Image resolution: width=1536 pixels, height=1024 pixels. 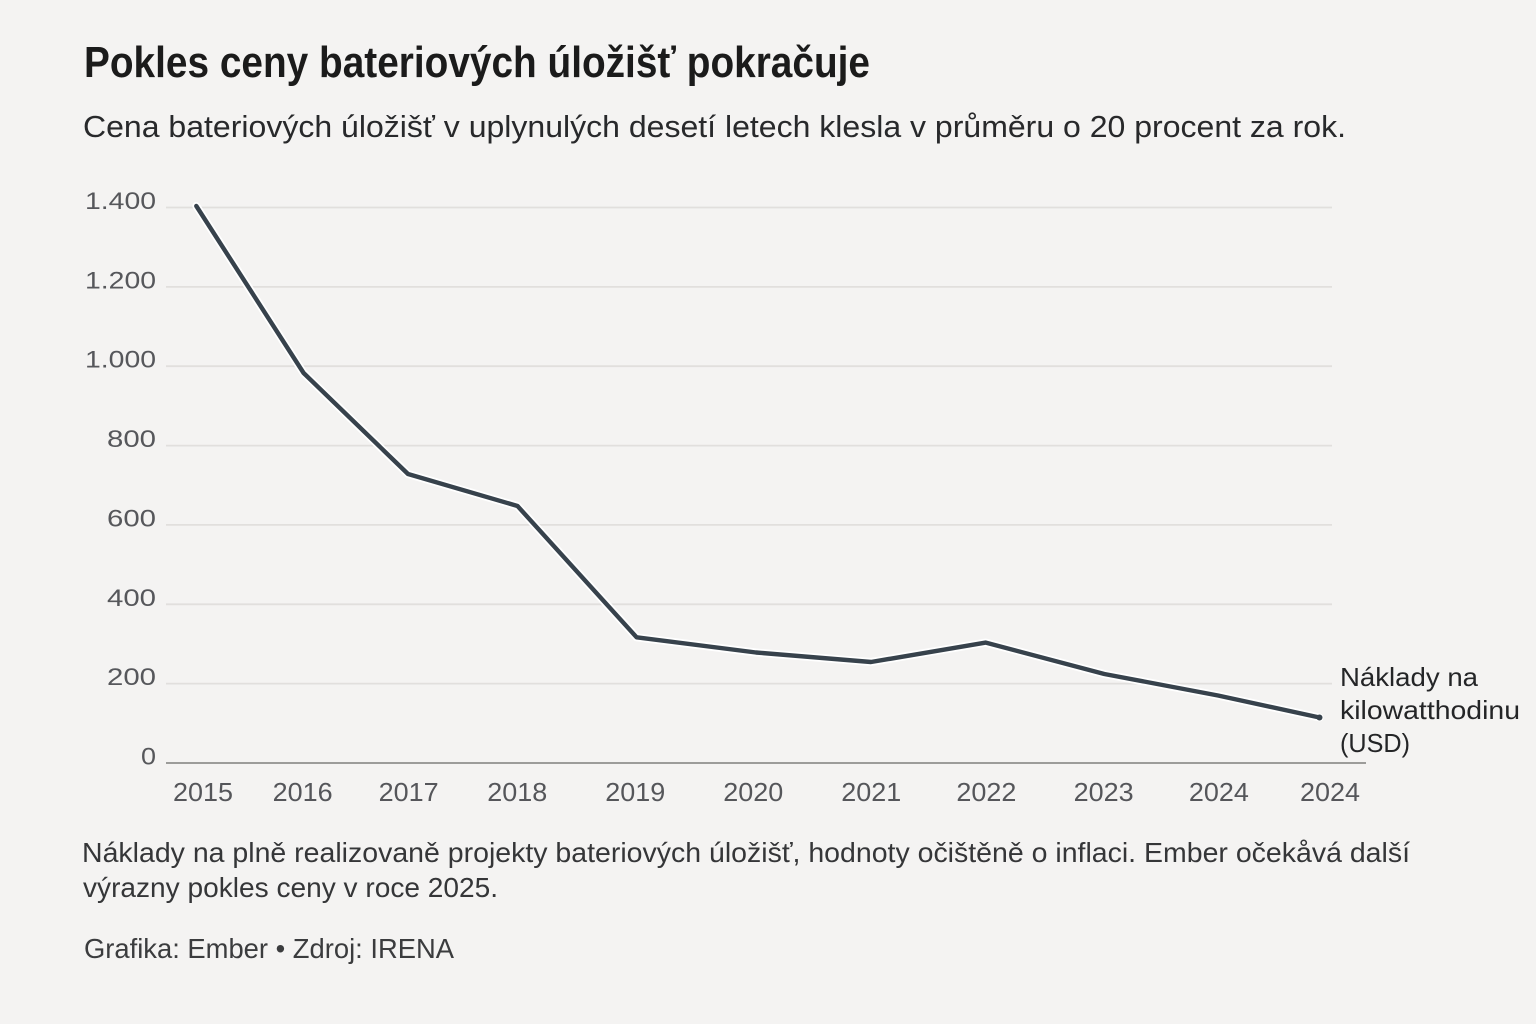 What do you see at coordinates (303, 792) in the screenshot?
I see `svg-text: 2016` at bounding box center [303, 792].